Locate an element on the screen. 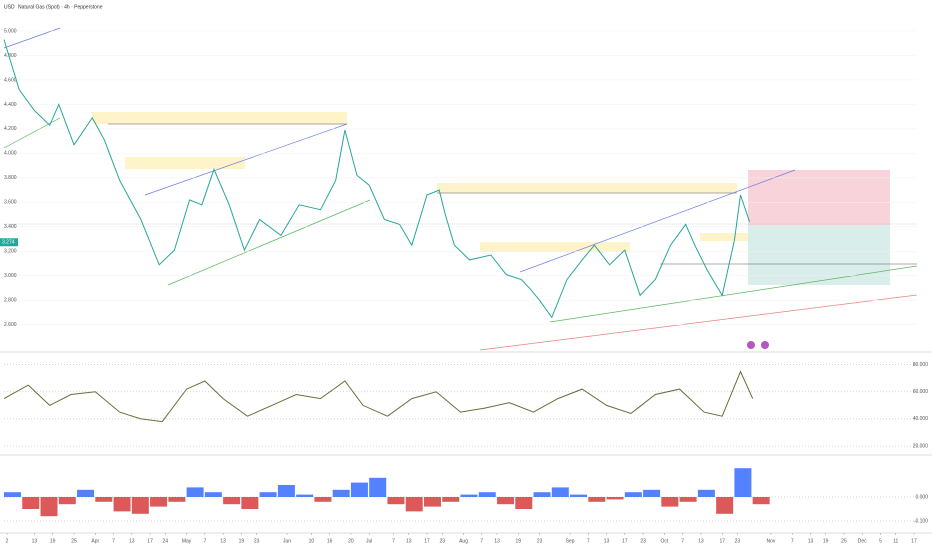 This screenshot has height=550, width=932. last-price-label: 3.274 is located at coordinates (8, 243).